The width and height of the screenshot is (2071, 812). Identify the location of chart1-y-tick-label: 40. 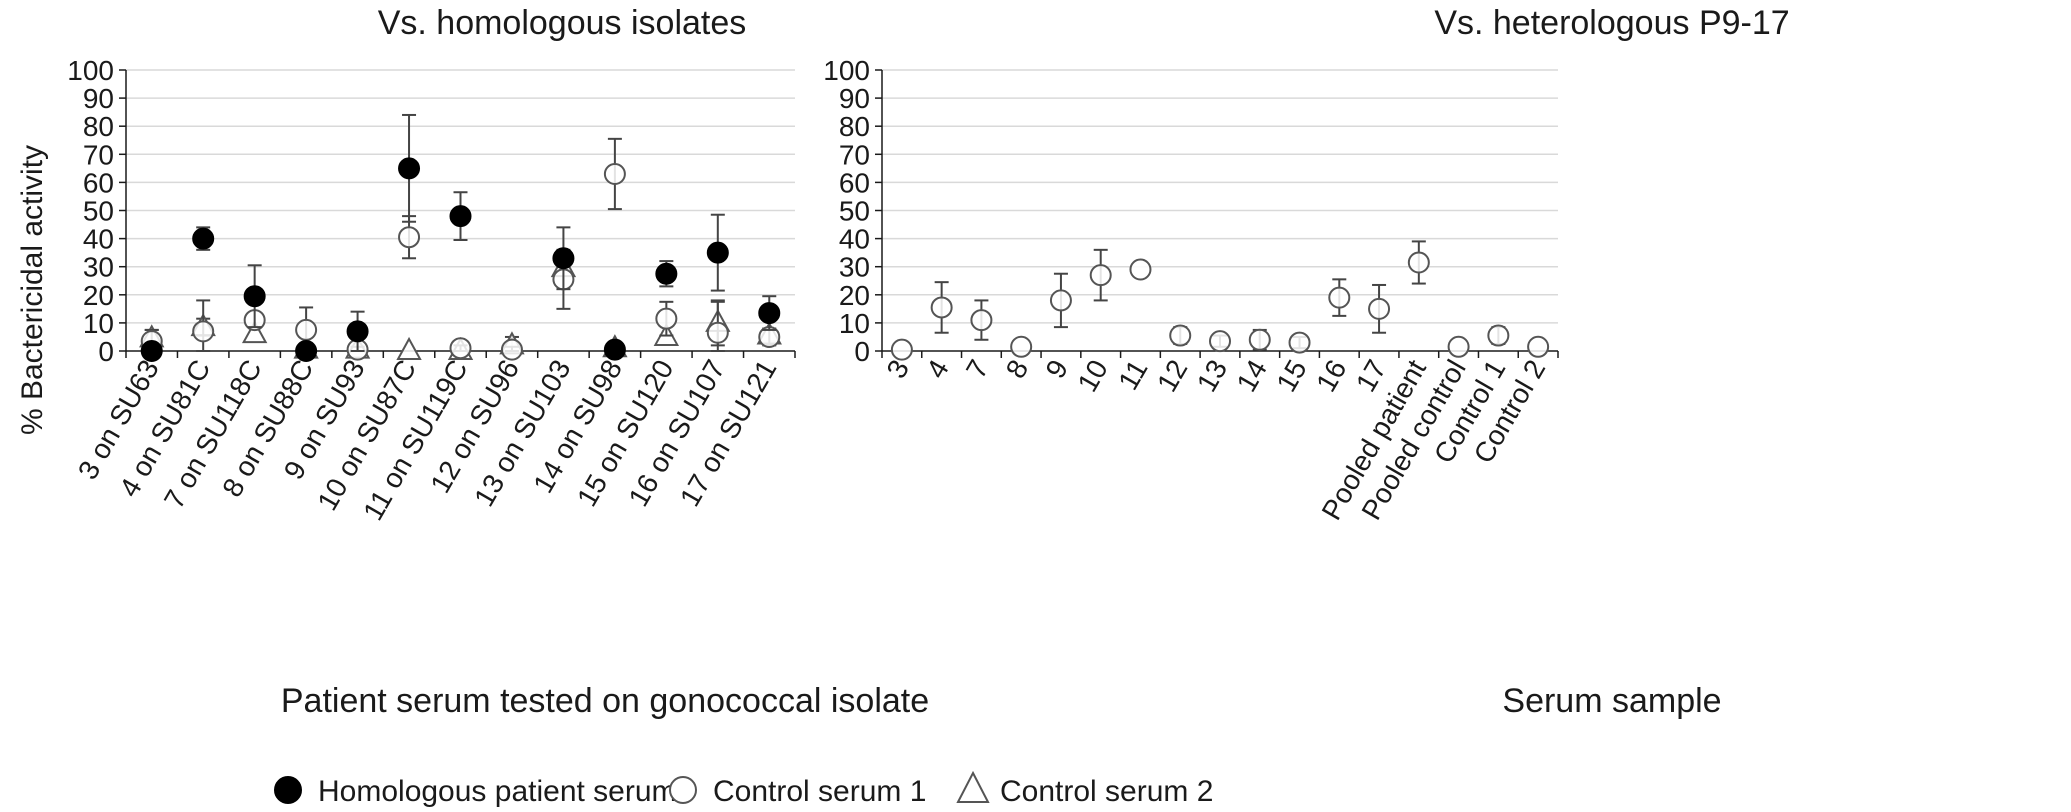
(98, 239).